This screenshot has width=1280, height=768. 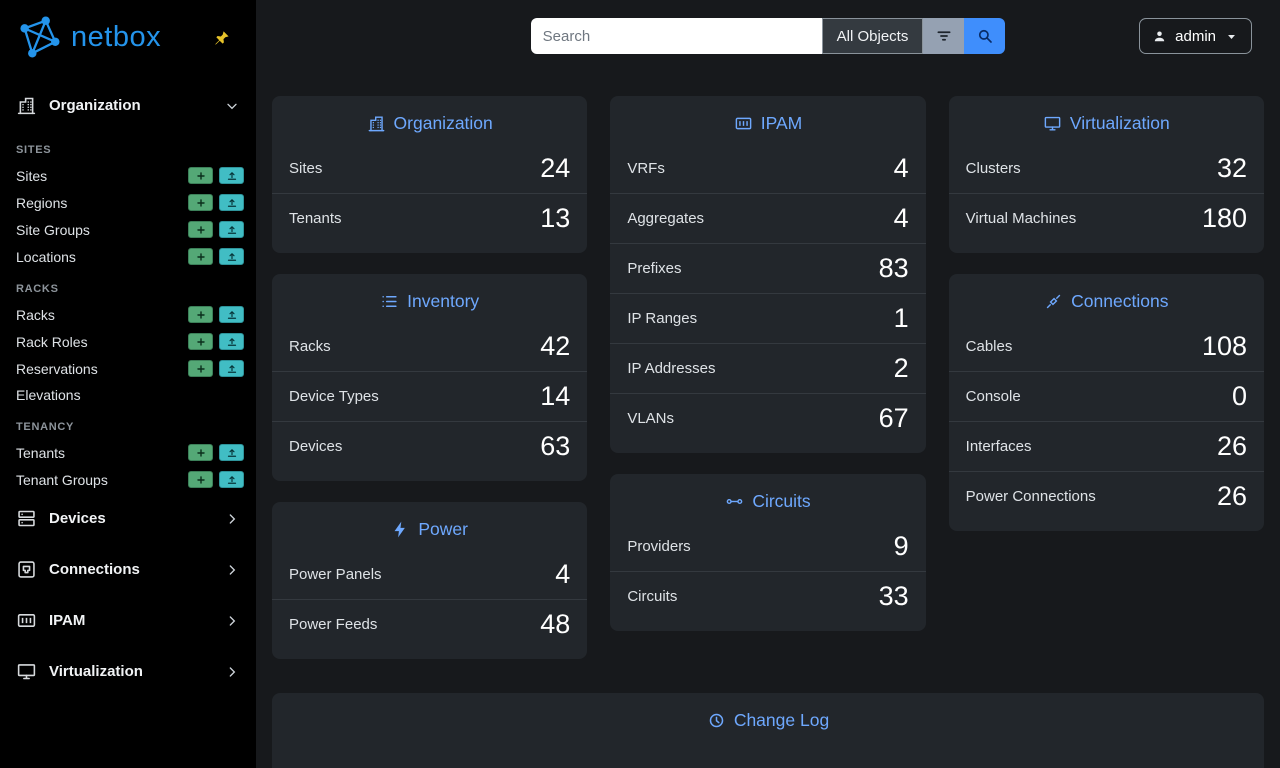 What do you see at coordinates (333, 624) in the screenshot?
I see `stat-label: Power Feeds` at bounding box center [333, 624].